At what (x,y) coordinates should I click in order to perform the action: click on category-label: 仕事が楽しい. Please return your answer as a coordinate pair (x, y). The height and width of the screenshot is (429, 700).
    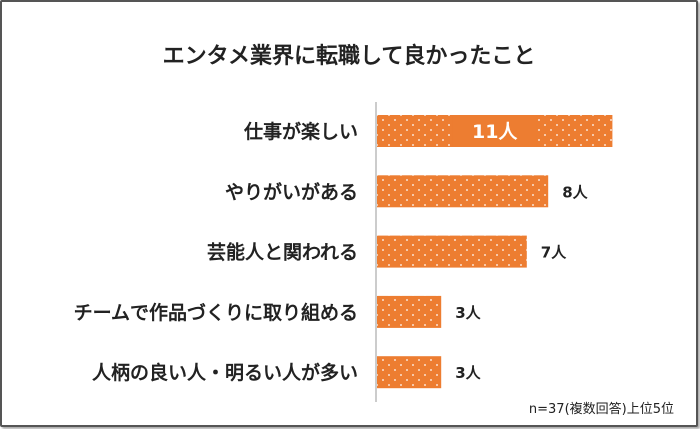
    Looking at the image, I should click on (300, 131).